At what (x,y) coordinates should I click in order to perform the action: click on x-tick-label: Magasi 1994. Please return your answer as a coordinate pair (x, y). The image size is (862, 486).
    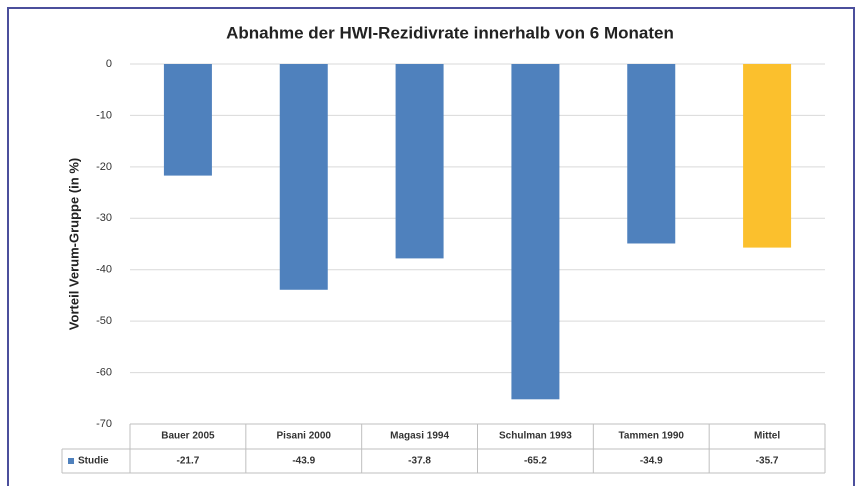
    Looking at the image, I should click on (419, 436).